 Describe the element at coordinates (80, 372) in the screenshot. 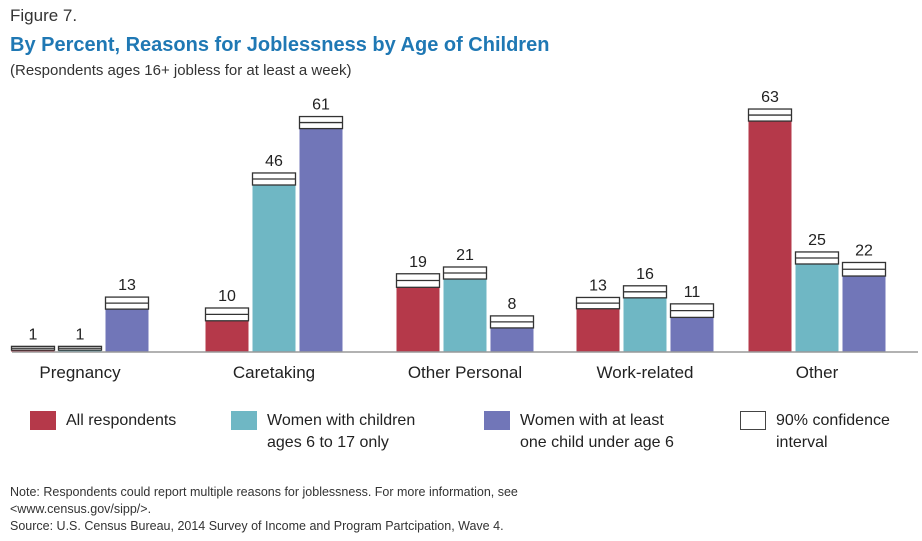

I see `category-label: Pregnancy` at that location.